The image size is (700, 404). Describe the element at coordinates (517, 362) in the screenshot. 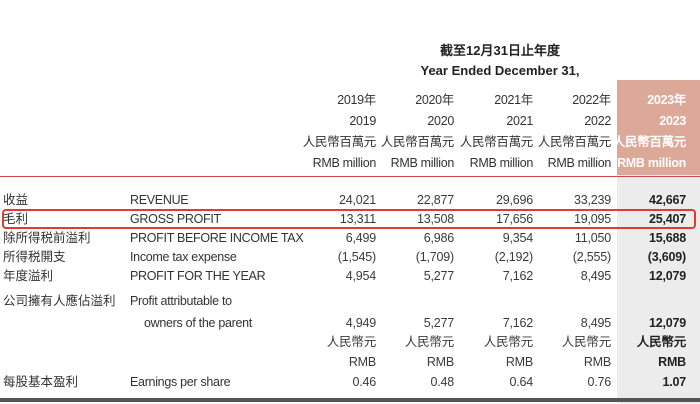

I see `table-row-unit-en: RMB RMB RMB RMB RMB` at that location.